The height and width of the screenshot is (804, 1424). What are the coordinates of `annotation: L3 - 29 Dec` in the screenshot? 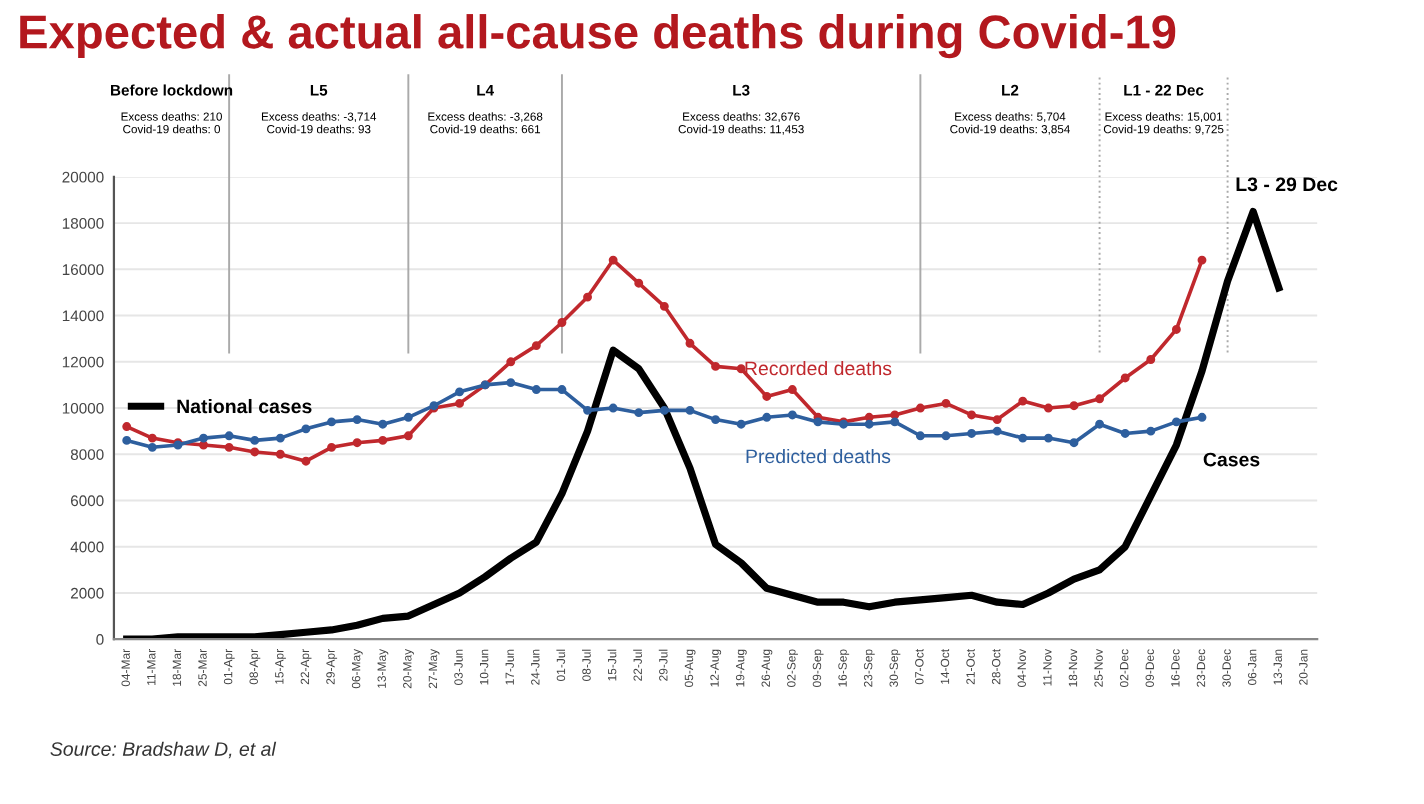 It's located at (1287, 184).